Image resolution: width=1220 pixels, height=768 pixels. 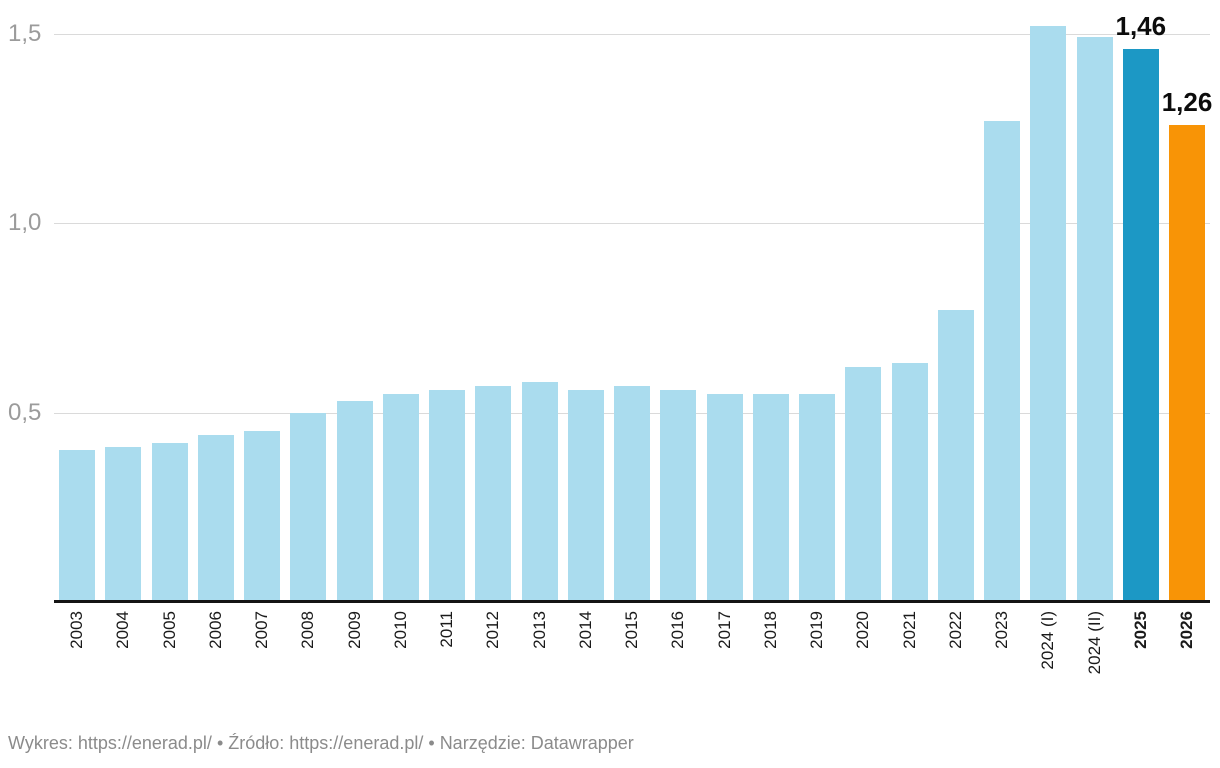 I want to click on bar-2010, so click(x=400, y=497).